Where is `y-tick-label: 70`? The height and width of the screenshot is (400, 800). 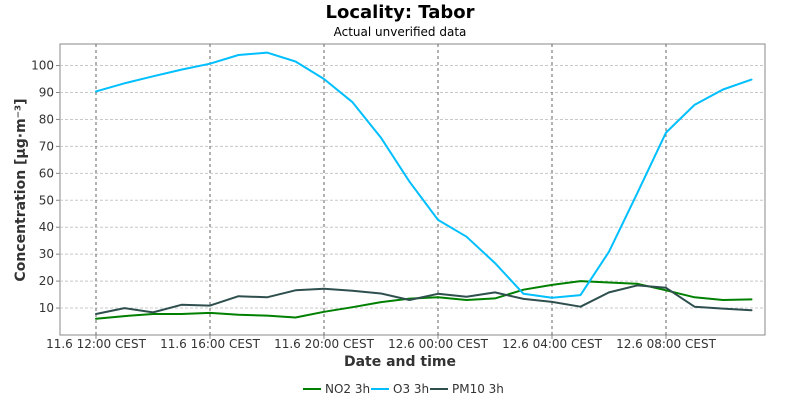 y-tick-label: 70 is located at coordinates (46, 146).